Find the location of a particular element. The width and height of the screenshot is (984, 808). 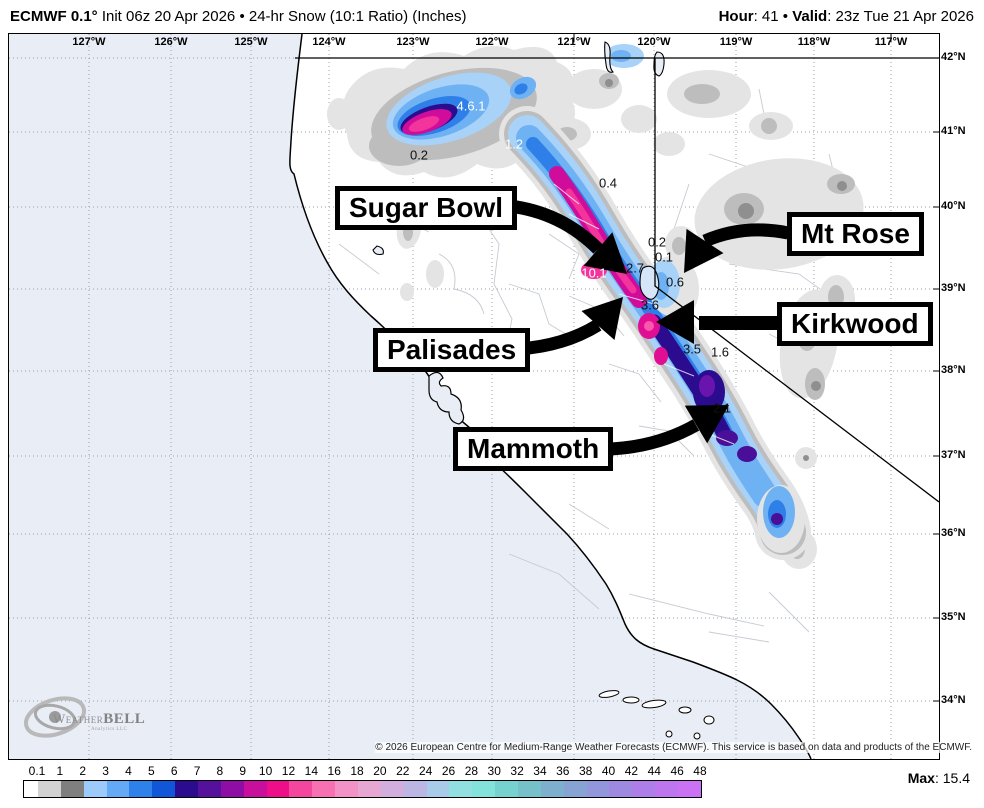

colorbar-tick-label: 14 is located at coordinates (311, 771).